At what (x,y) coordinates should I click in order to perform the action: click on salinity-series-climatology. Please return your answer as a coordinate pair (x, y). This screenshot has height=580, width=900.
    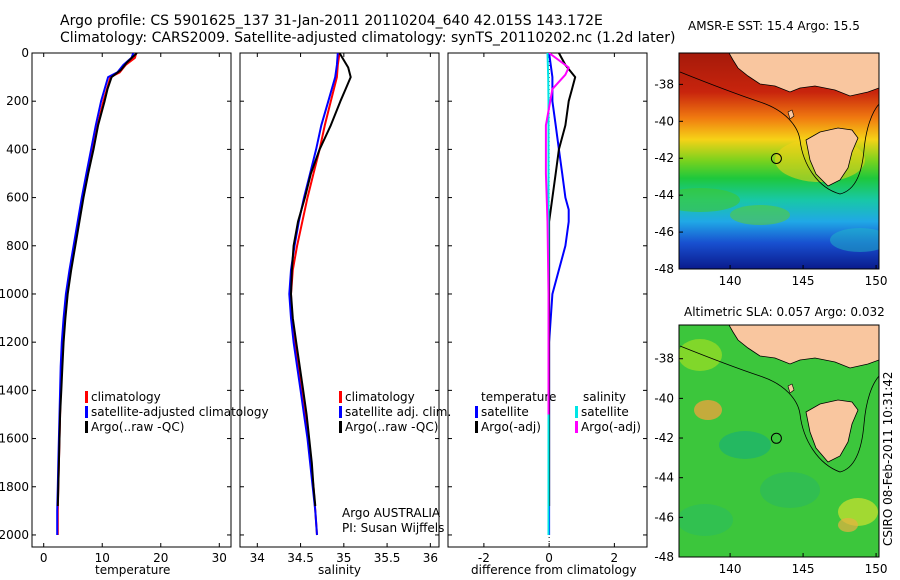
    Looking at the image, I should click on (315, 294).